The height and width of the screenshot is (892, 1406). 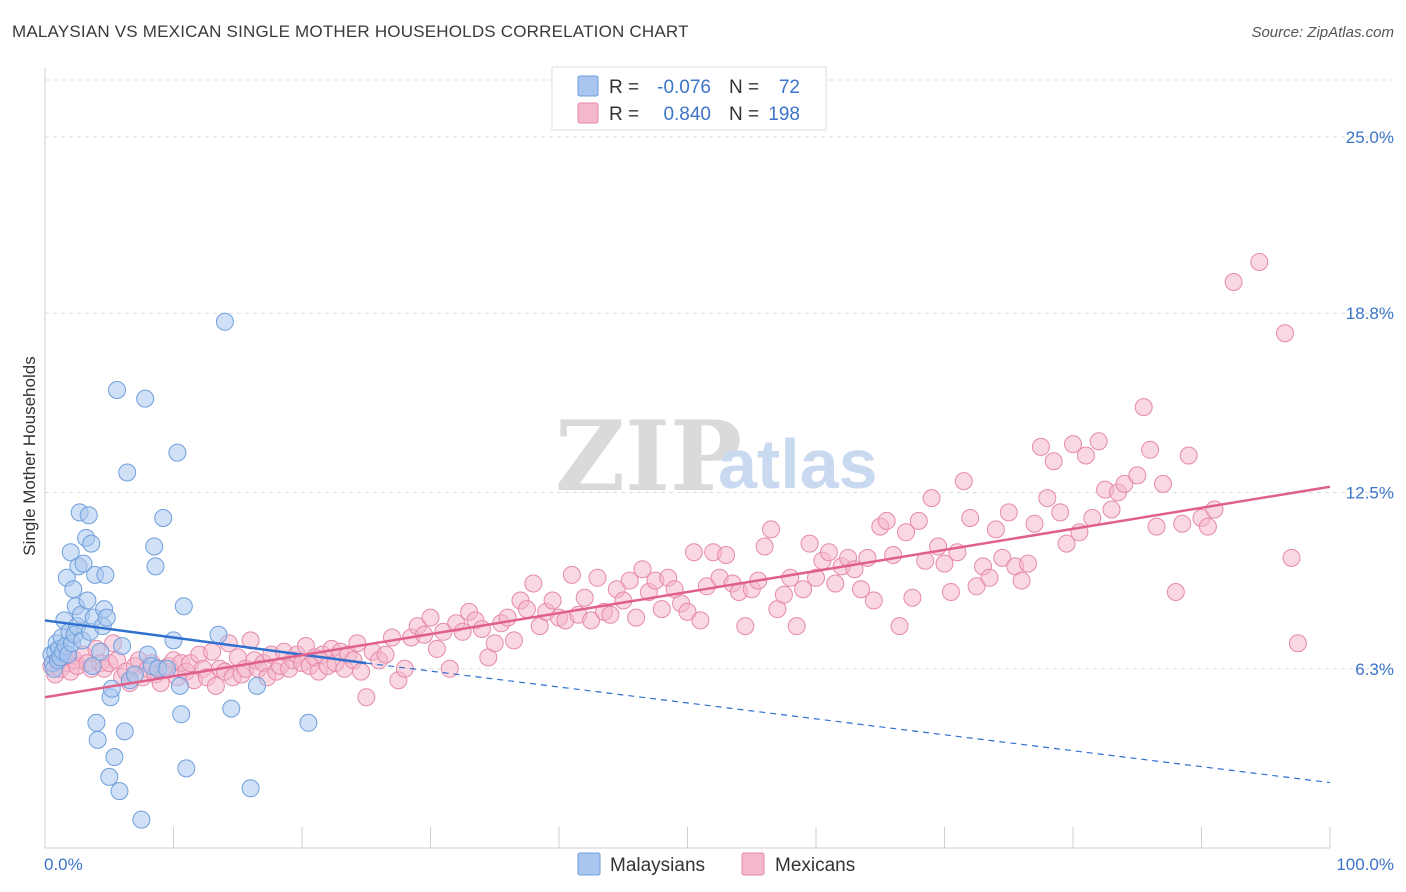 I want to click on legend-r-value-2: 0.840, so click(x=687, y=114).